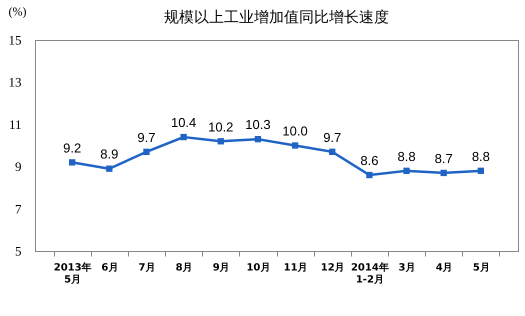 The image size is (525, 316). Describe the element at coordinates (296, 268) in the screenshot. I see `x-tick-label: 11月` at that location.